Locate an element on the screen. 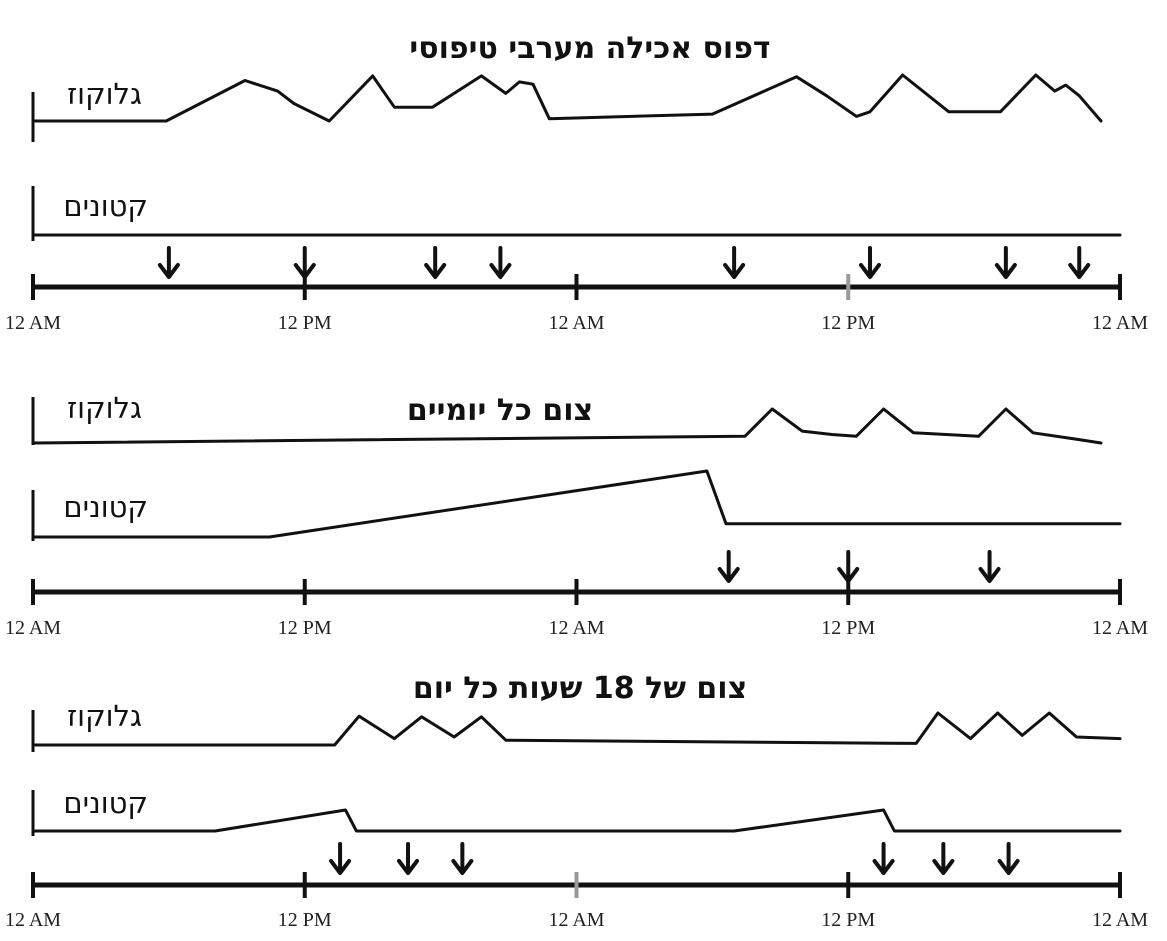  panel-title: צום של 18 שעות כל יום is located at coordinates (580, 688).